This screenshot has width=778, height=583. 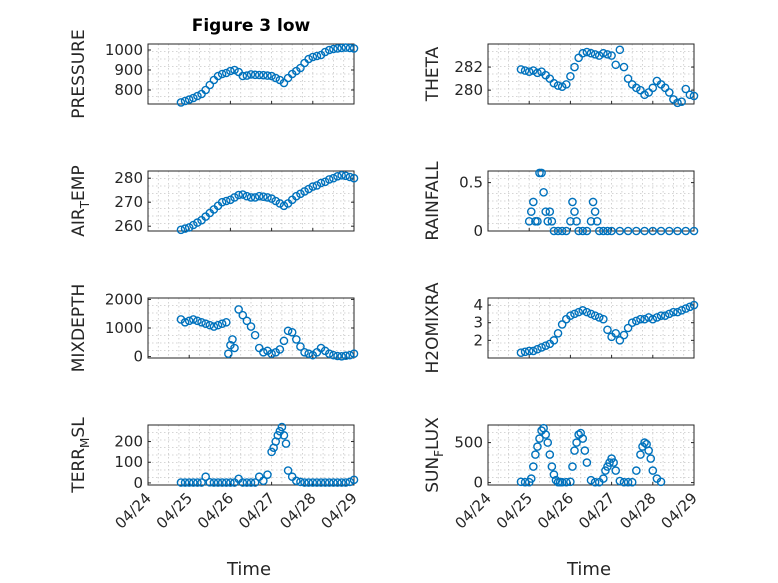 What do you see at coordinates (591, 455) in the screenshot?
I see `panel-7-axes-box` at bounding box center [591, 455].